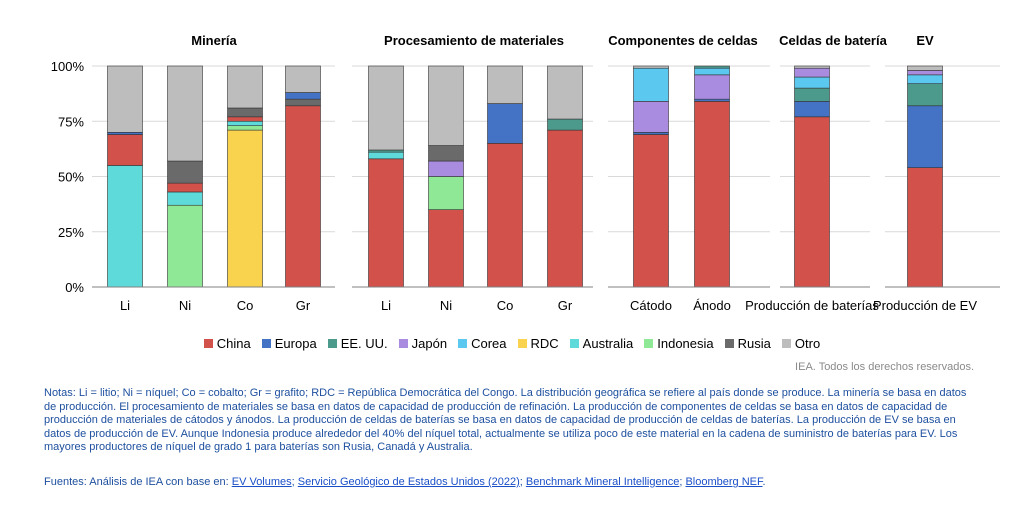 The width and height of the screenshot is (1024, 511). Describe the element at coordinates (712, 305) in the screenshot. I see `x-tick-label-anodo: Ánodo` at that location.